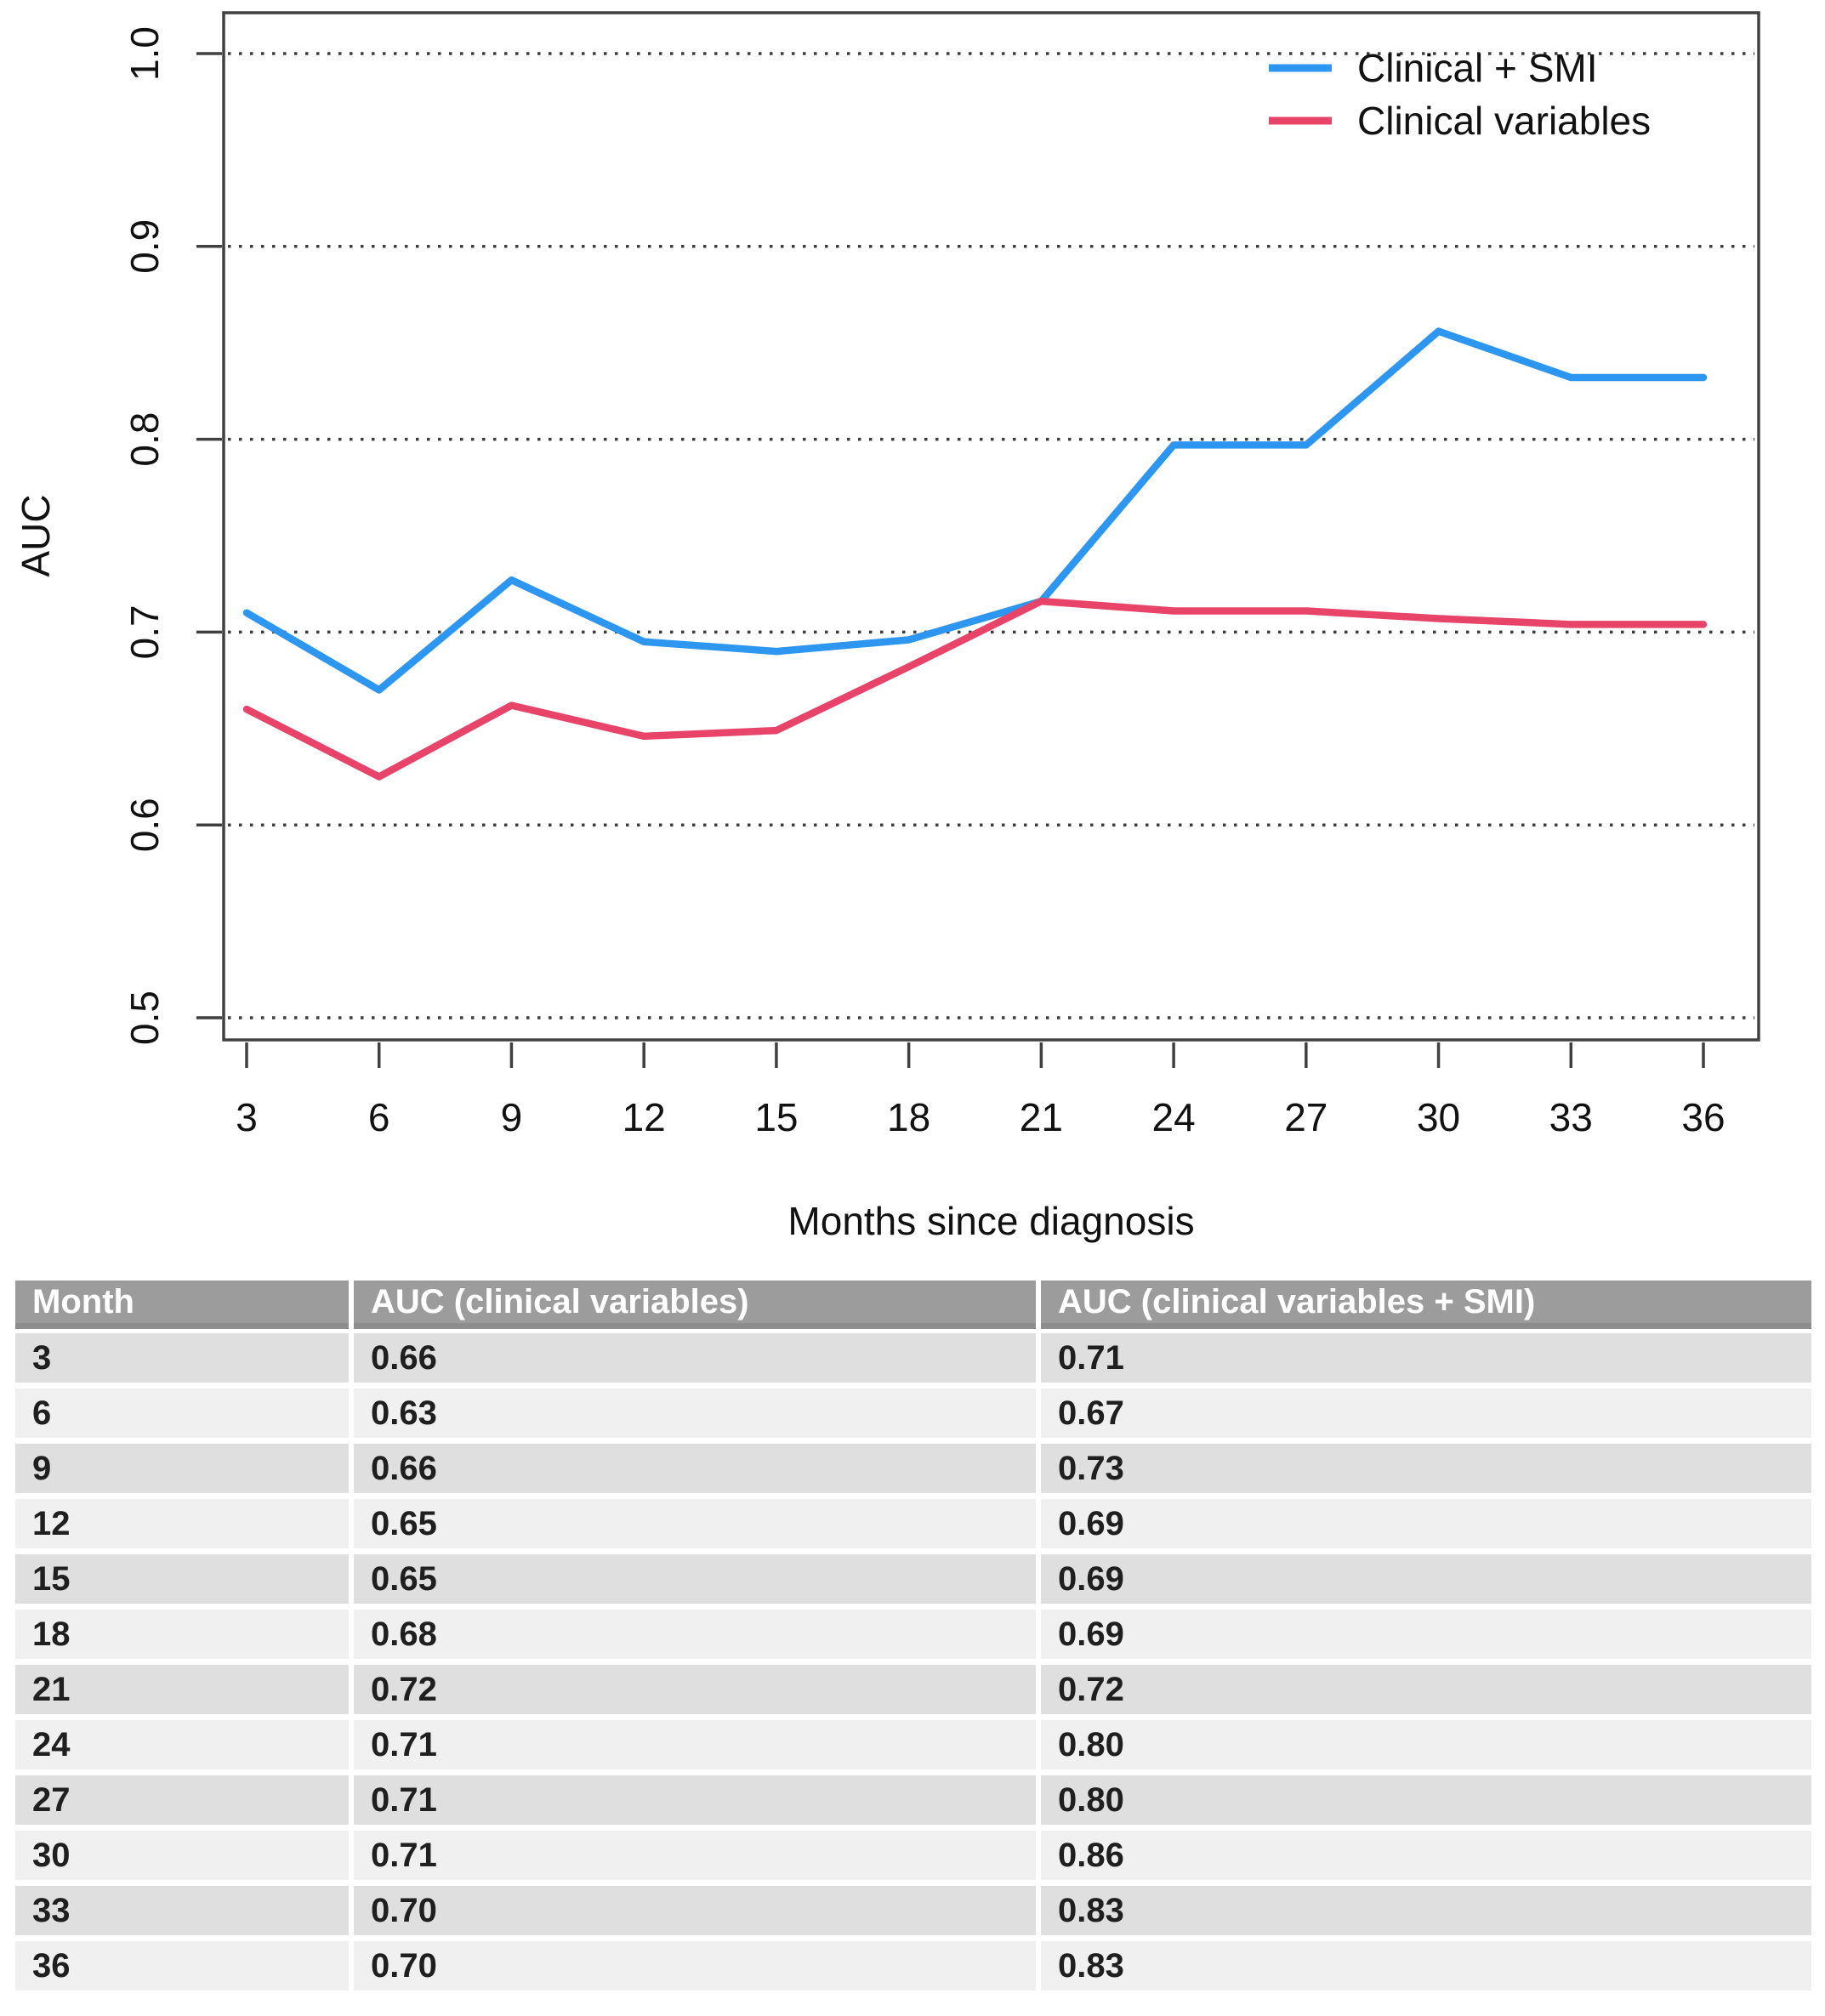 The height and width of the screenshot is (2016, 1825). I want to click on auc-clinical-cell: 0.63, so click(695, 1413).